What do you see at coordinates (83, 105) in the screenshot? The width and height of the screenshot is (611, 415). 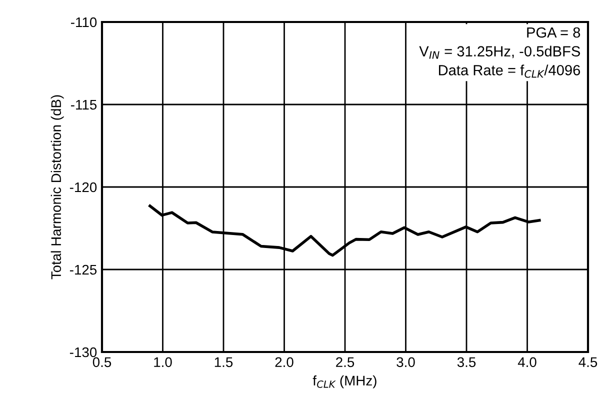 I see `y-tick-label: -115` at bounding box center [83, 105].